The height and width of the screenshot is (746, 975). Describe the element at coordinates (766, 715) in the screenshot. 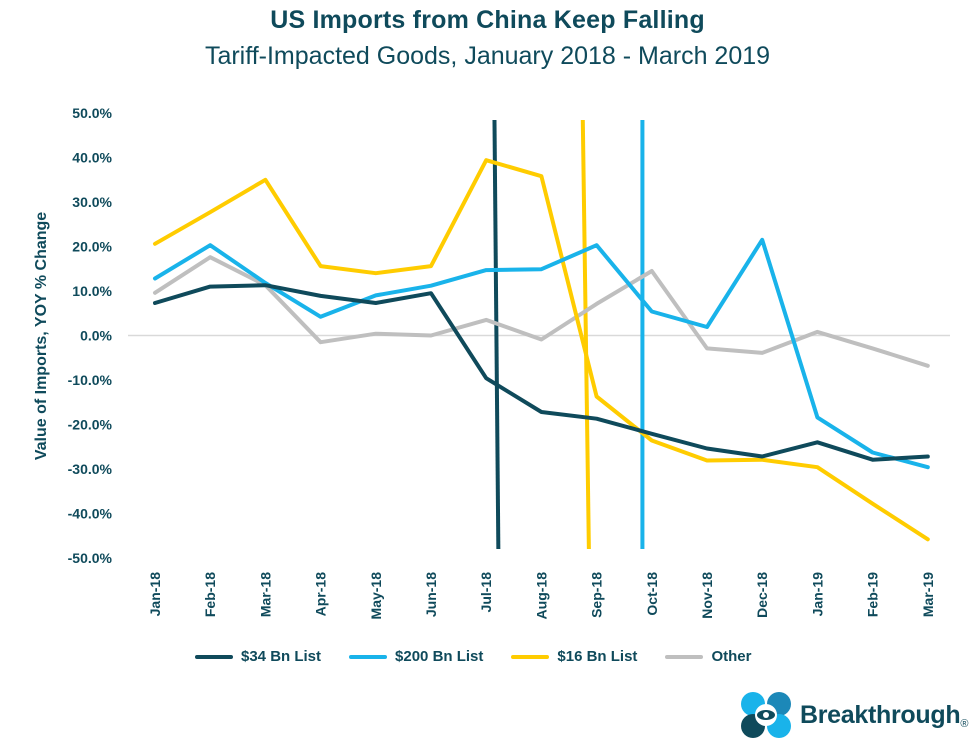

I see `breakthrough-logo-mark-icon` at that location.